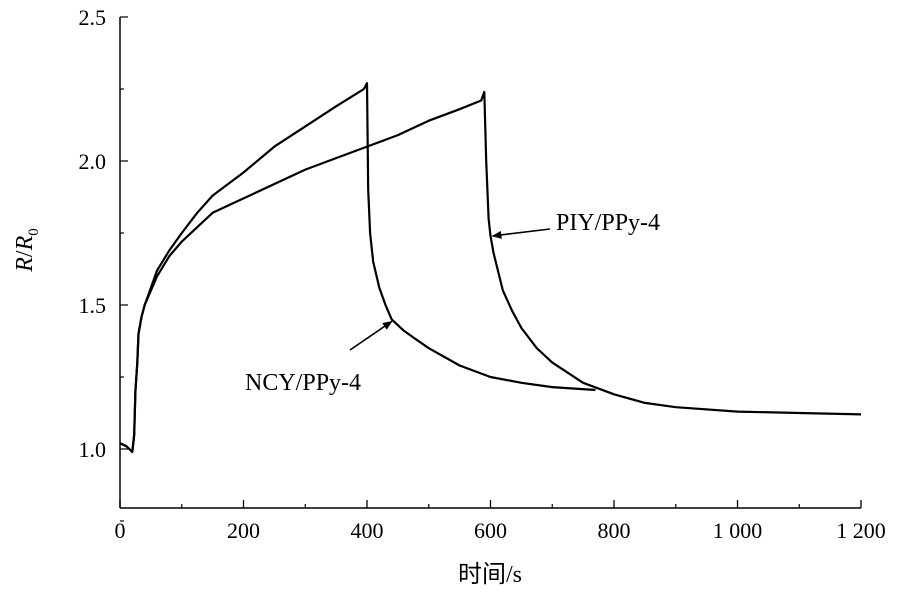 The image size is (900, 601). I want to click on y-tick-label: 2.5, so click(93, 17).